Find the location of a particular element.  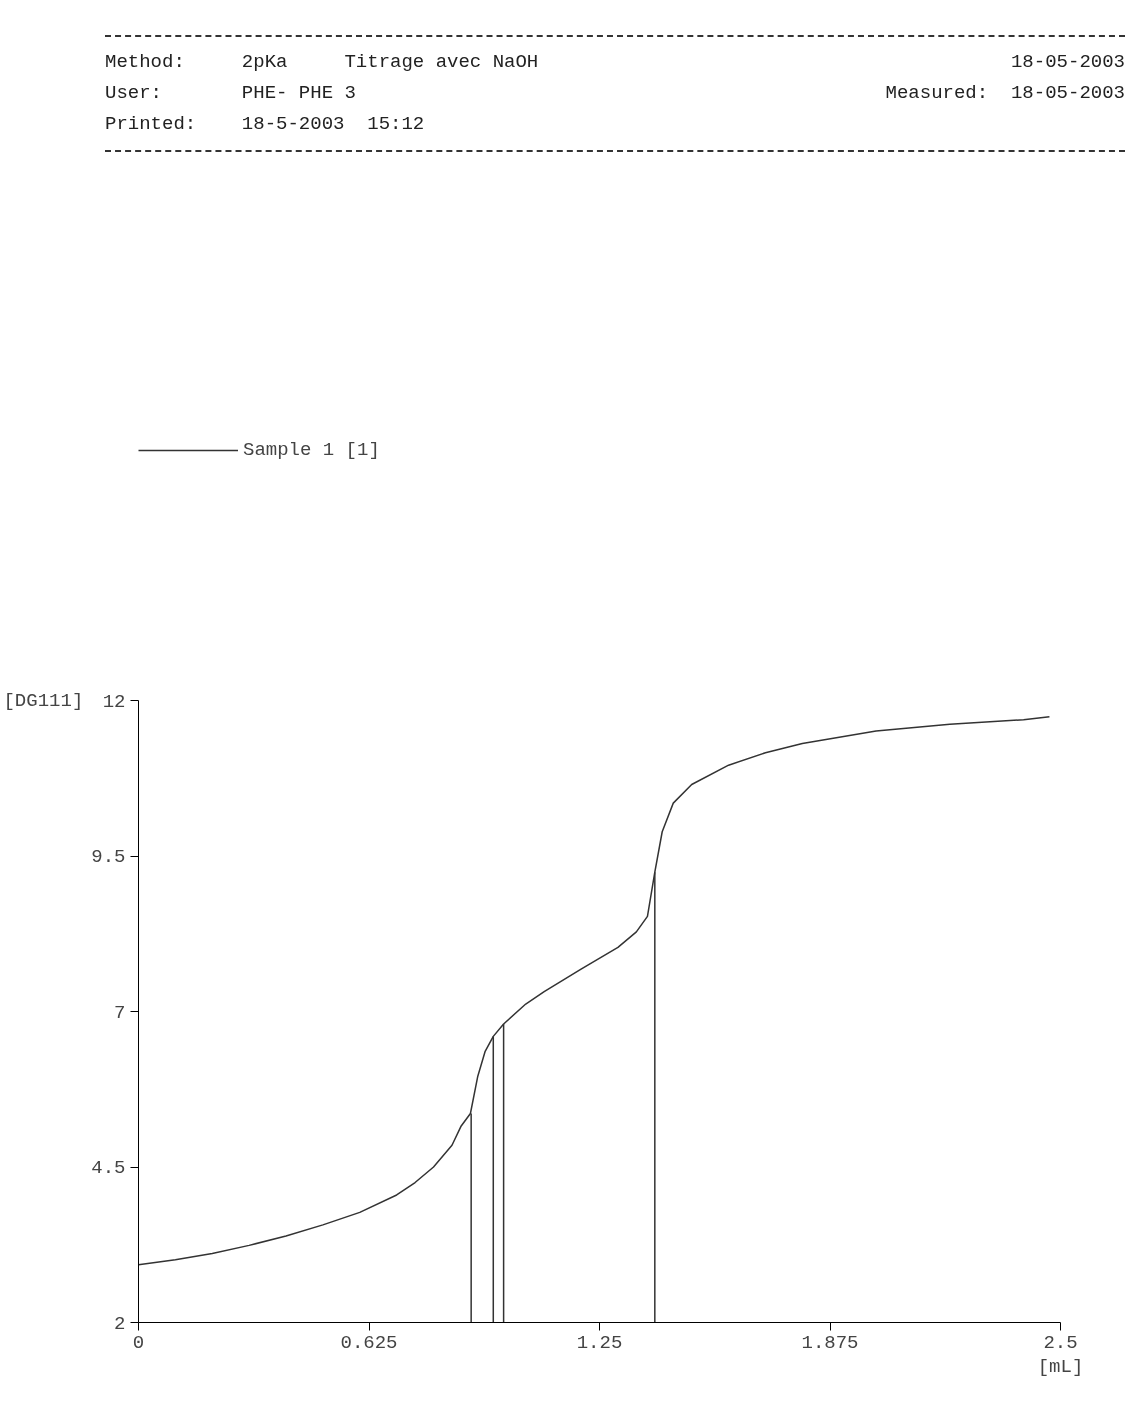

text: Sample 1 [1] is located at coordinates (311, 450).